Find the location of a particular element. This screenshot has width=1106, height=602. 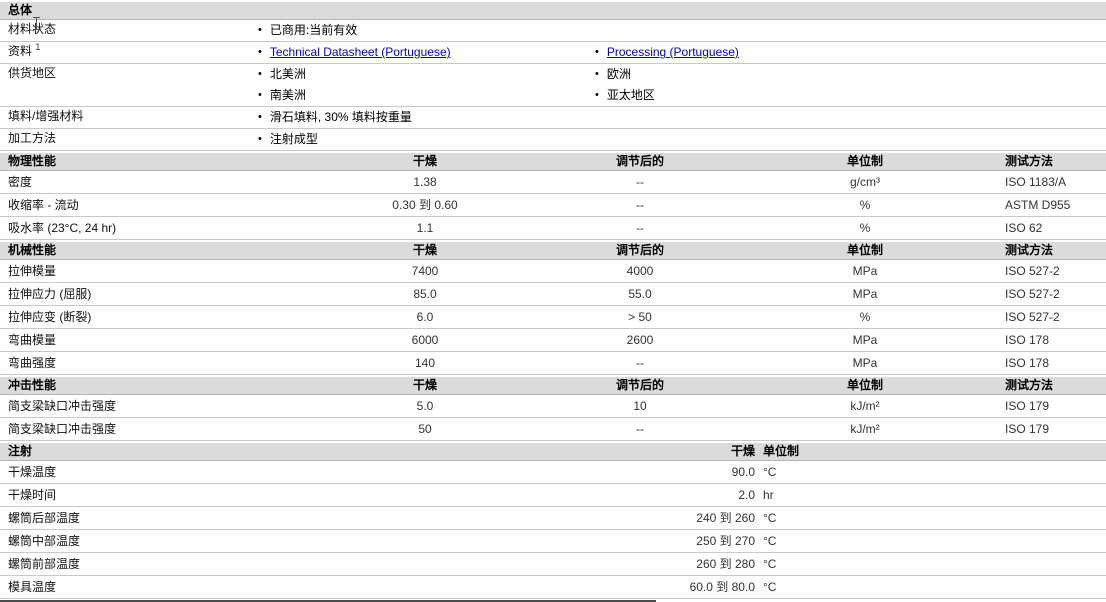

value-dry: 1.1 is located at coordinates (425, 228).